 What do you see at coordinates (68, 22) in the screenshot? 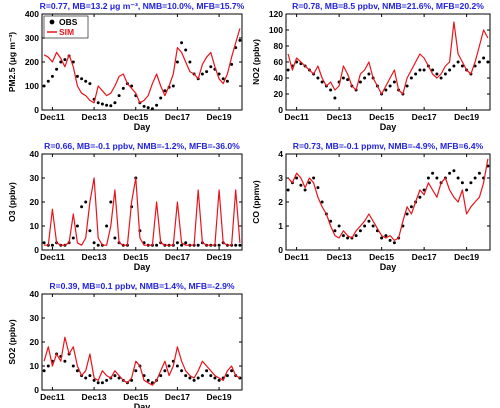
I see `legend-obs-label: OBS` at bounding box center [68, 22].